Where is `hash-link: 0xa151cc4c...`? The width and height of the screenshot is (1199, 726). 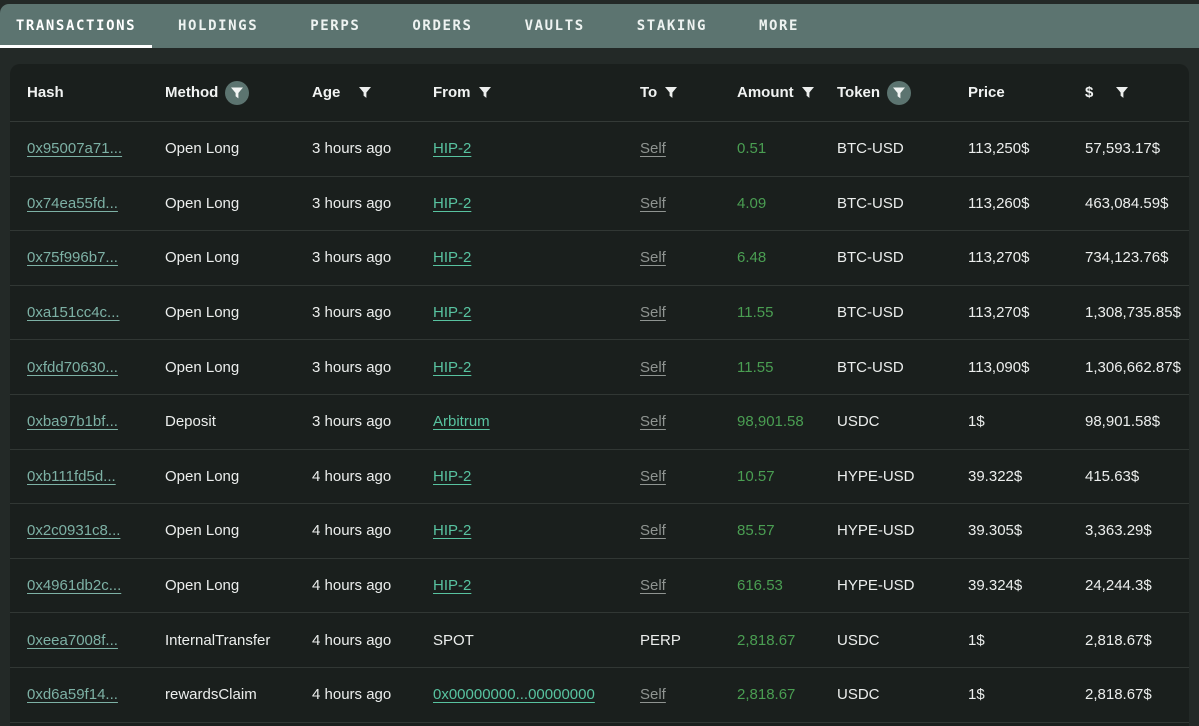 hash-link: 0xa151cc4c... is located at coordinates (73, 313).